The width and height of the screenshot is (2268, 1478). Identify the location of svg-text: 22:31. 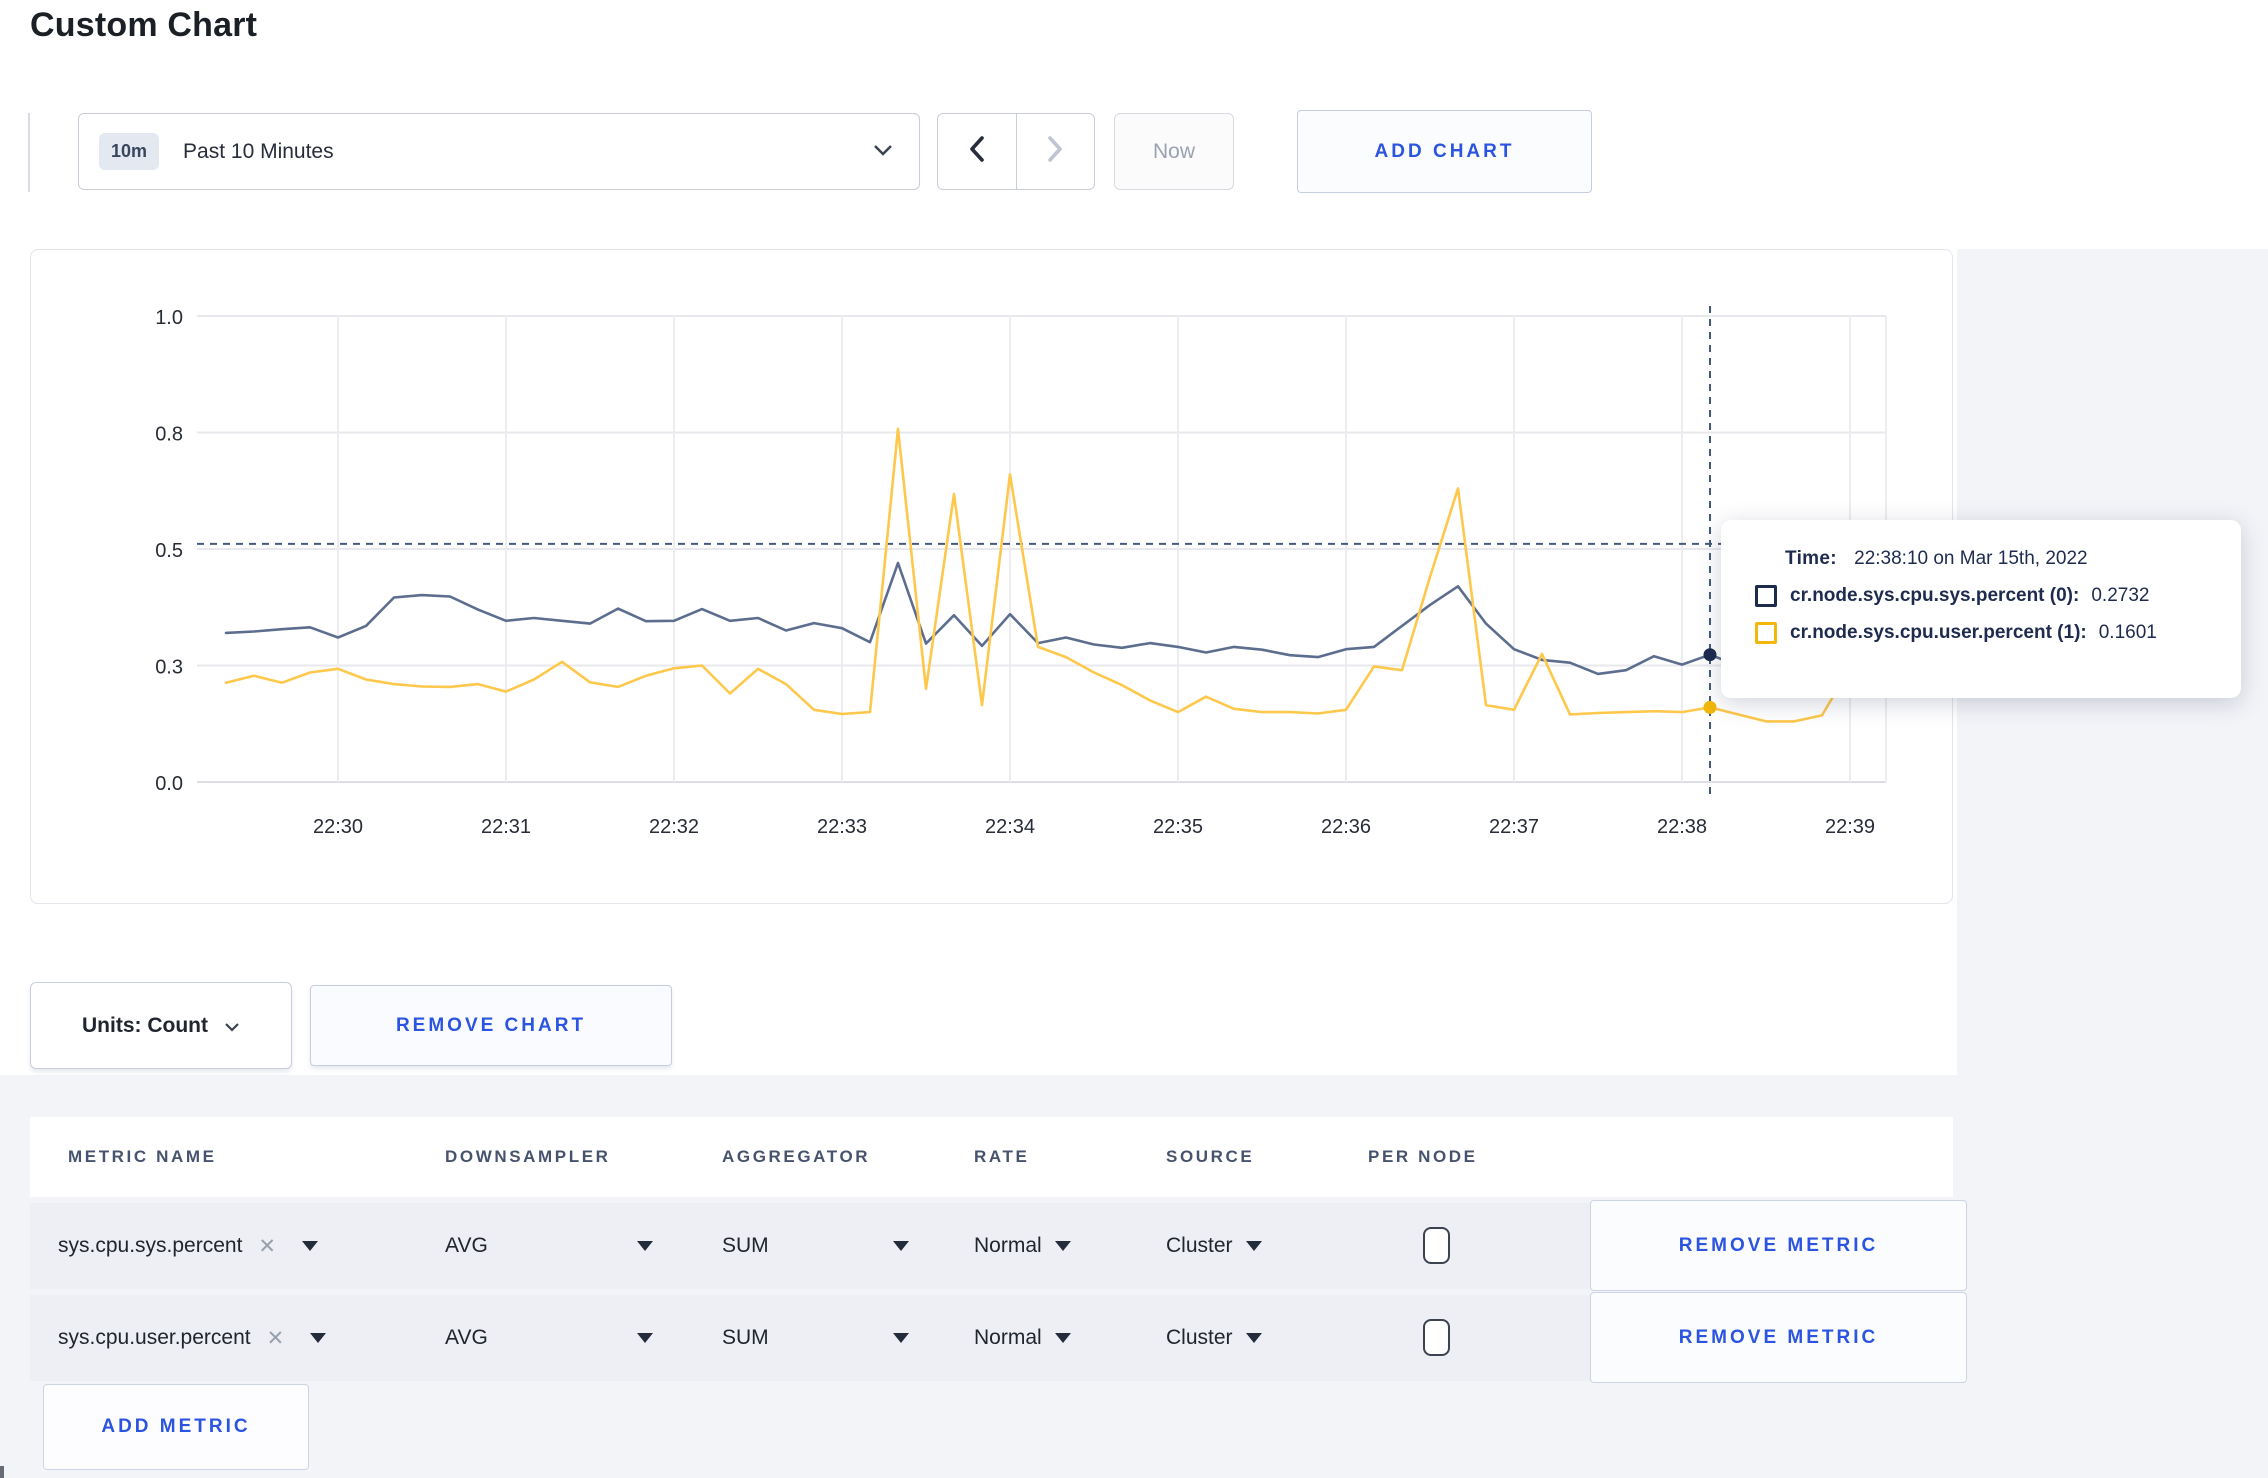
(506, 827).